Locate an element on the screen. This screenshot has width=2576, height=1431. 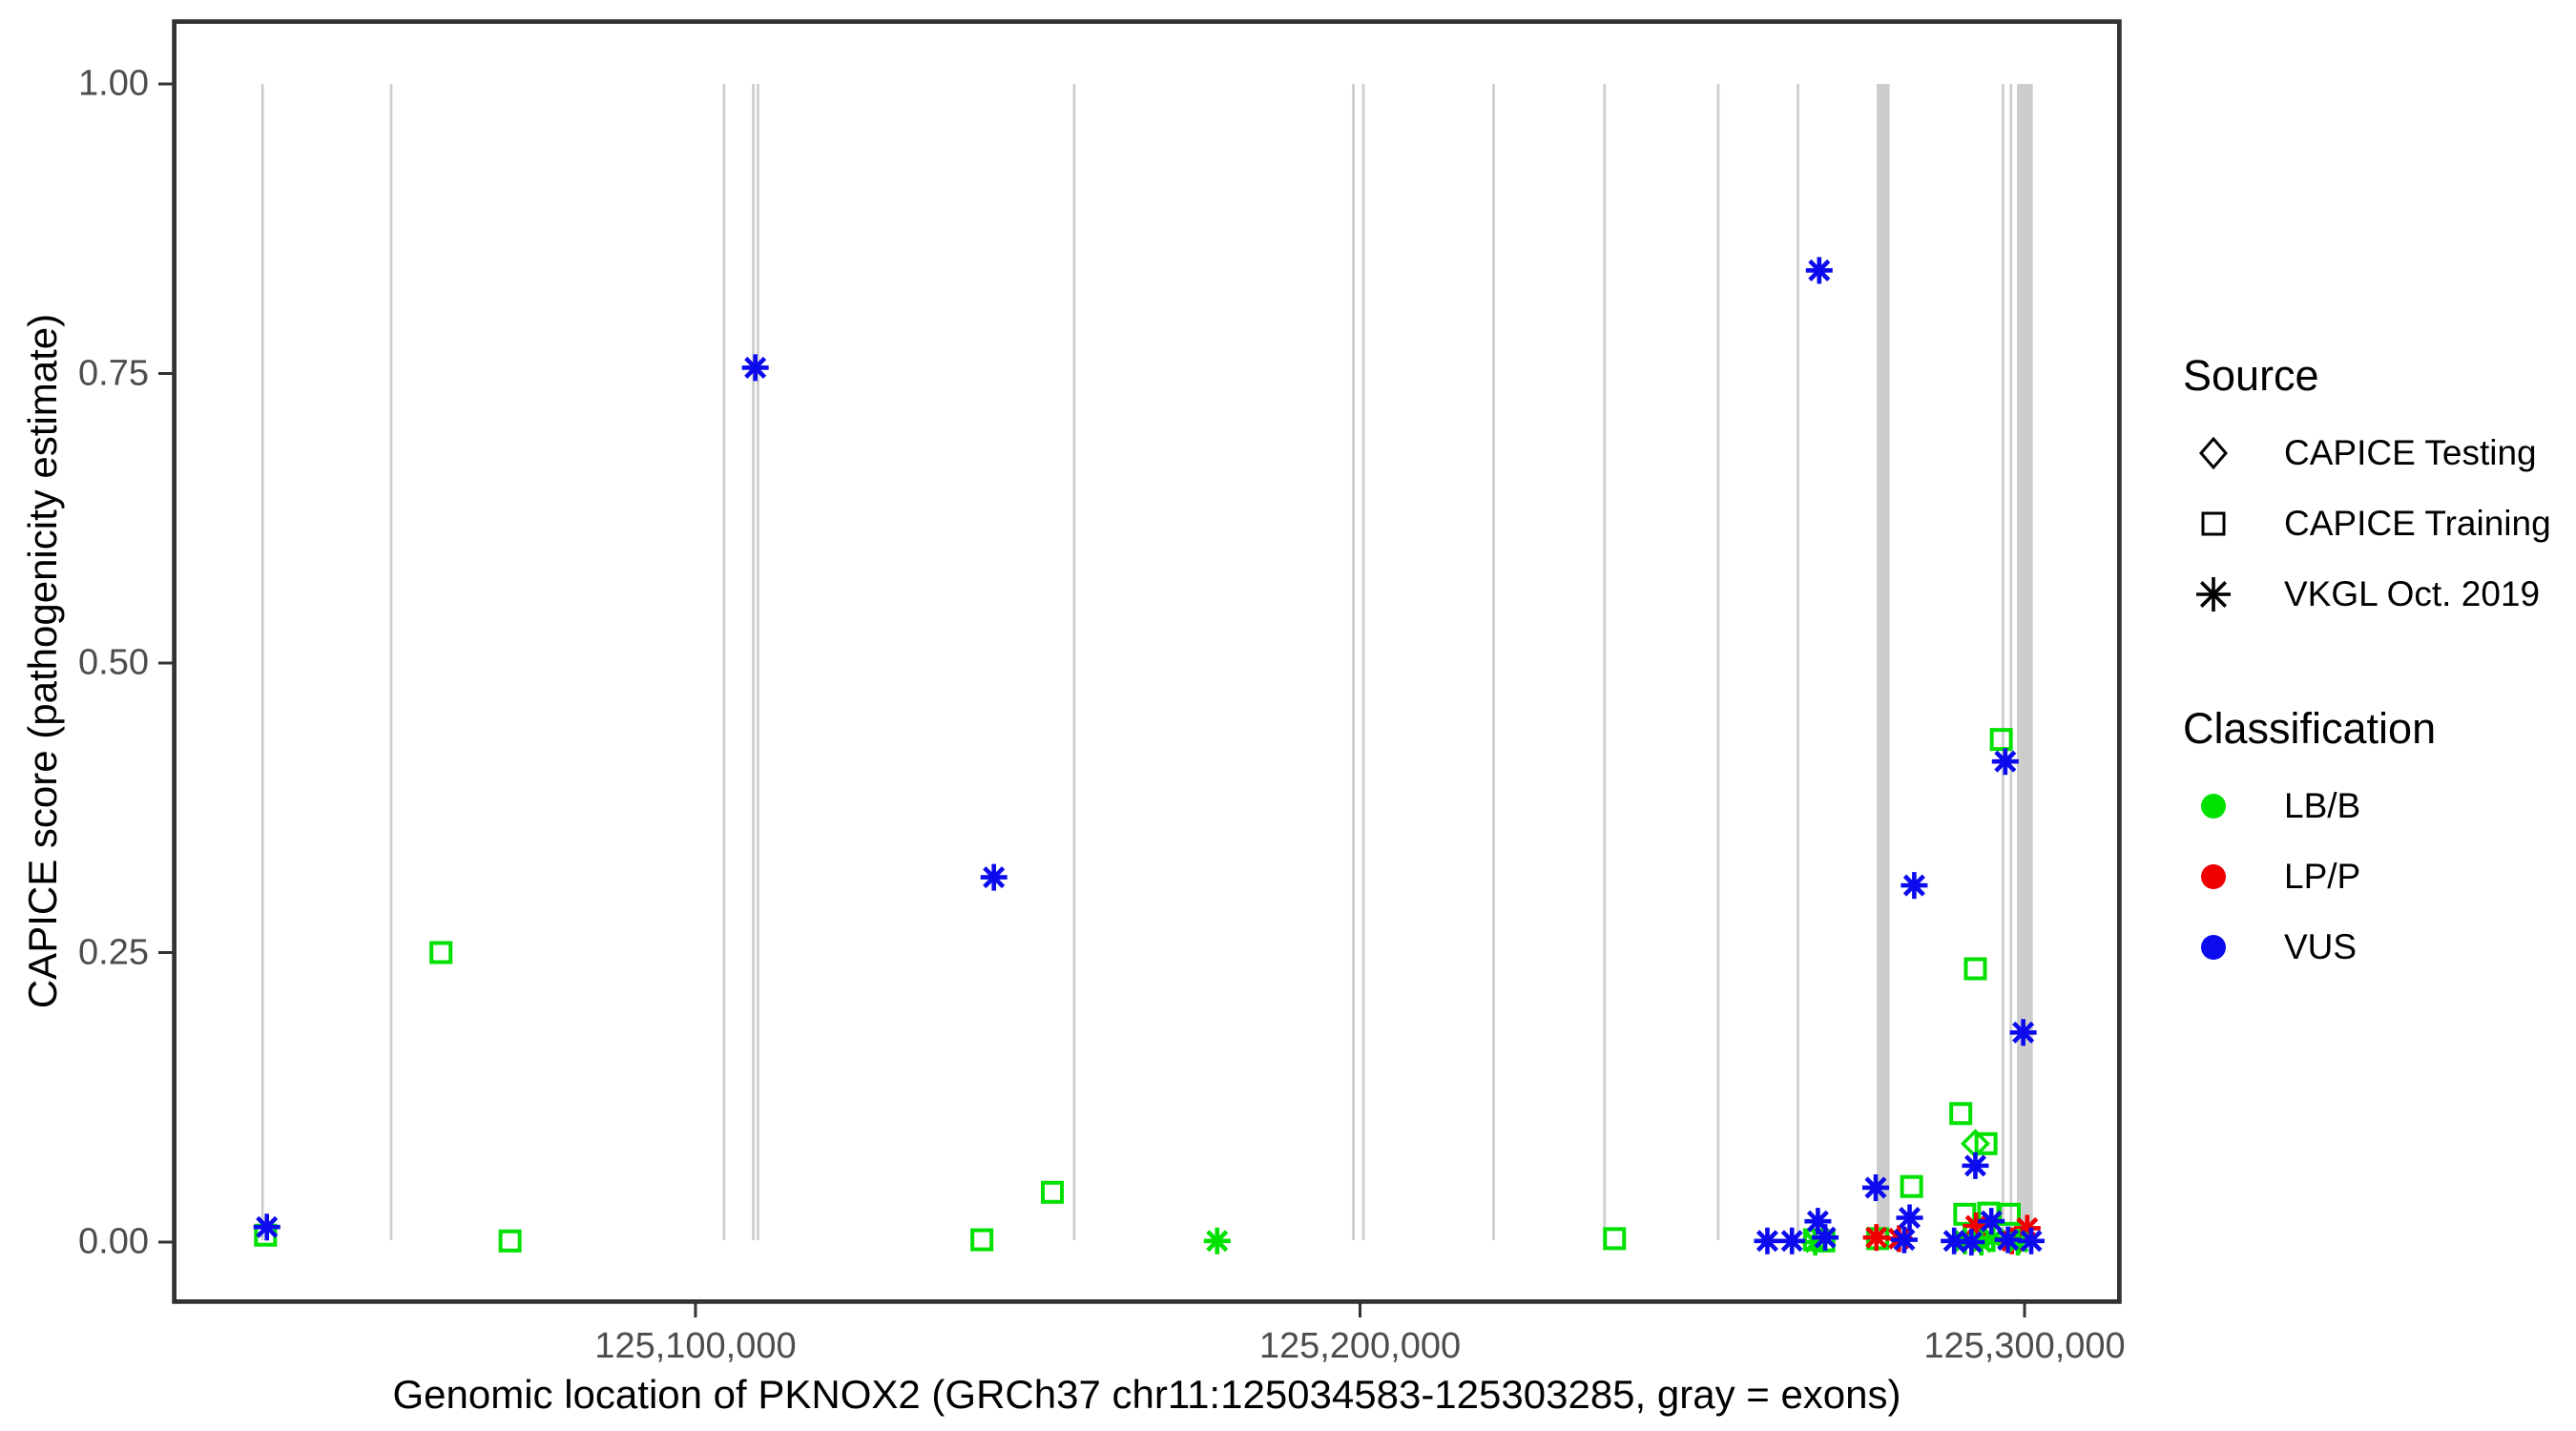
legend-item-label: VUS is located at coordinates (2321, 946).